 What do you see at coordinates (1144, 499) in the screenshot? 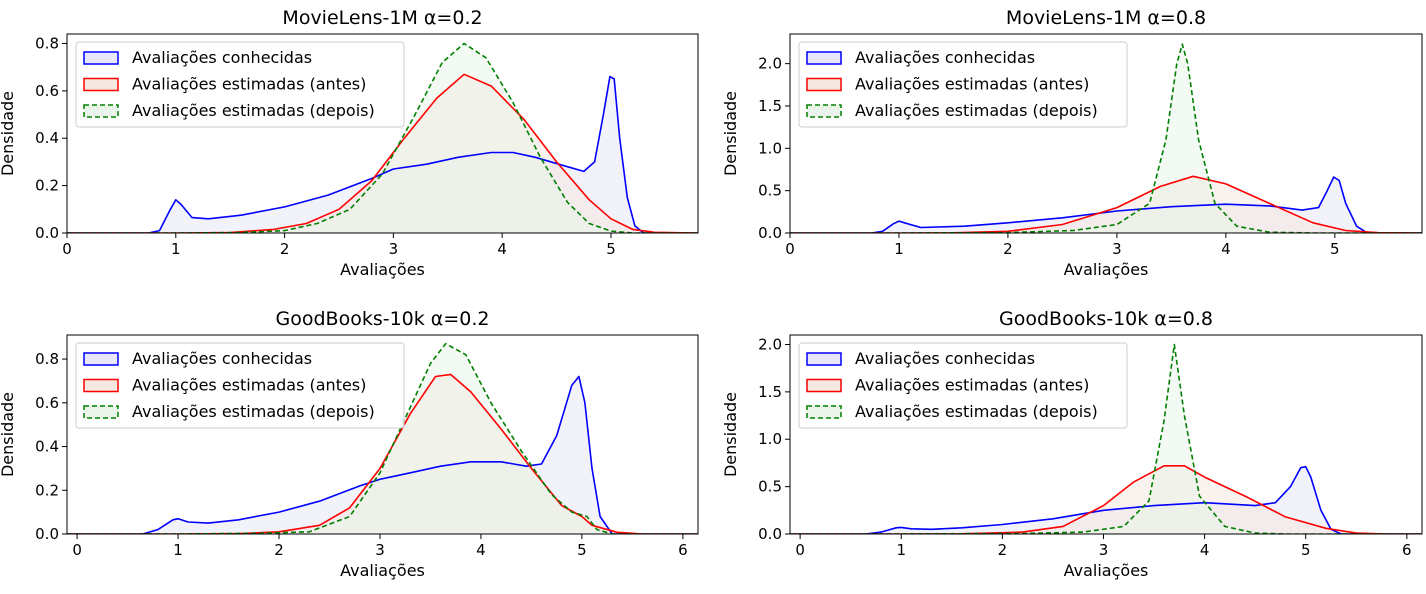
I see `series-before-fill` at bounding box center [1144, 499].